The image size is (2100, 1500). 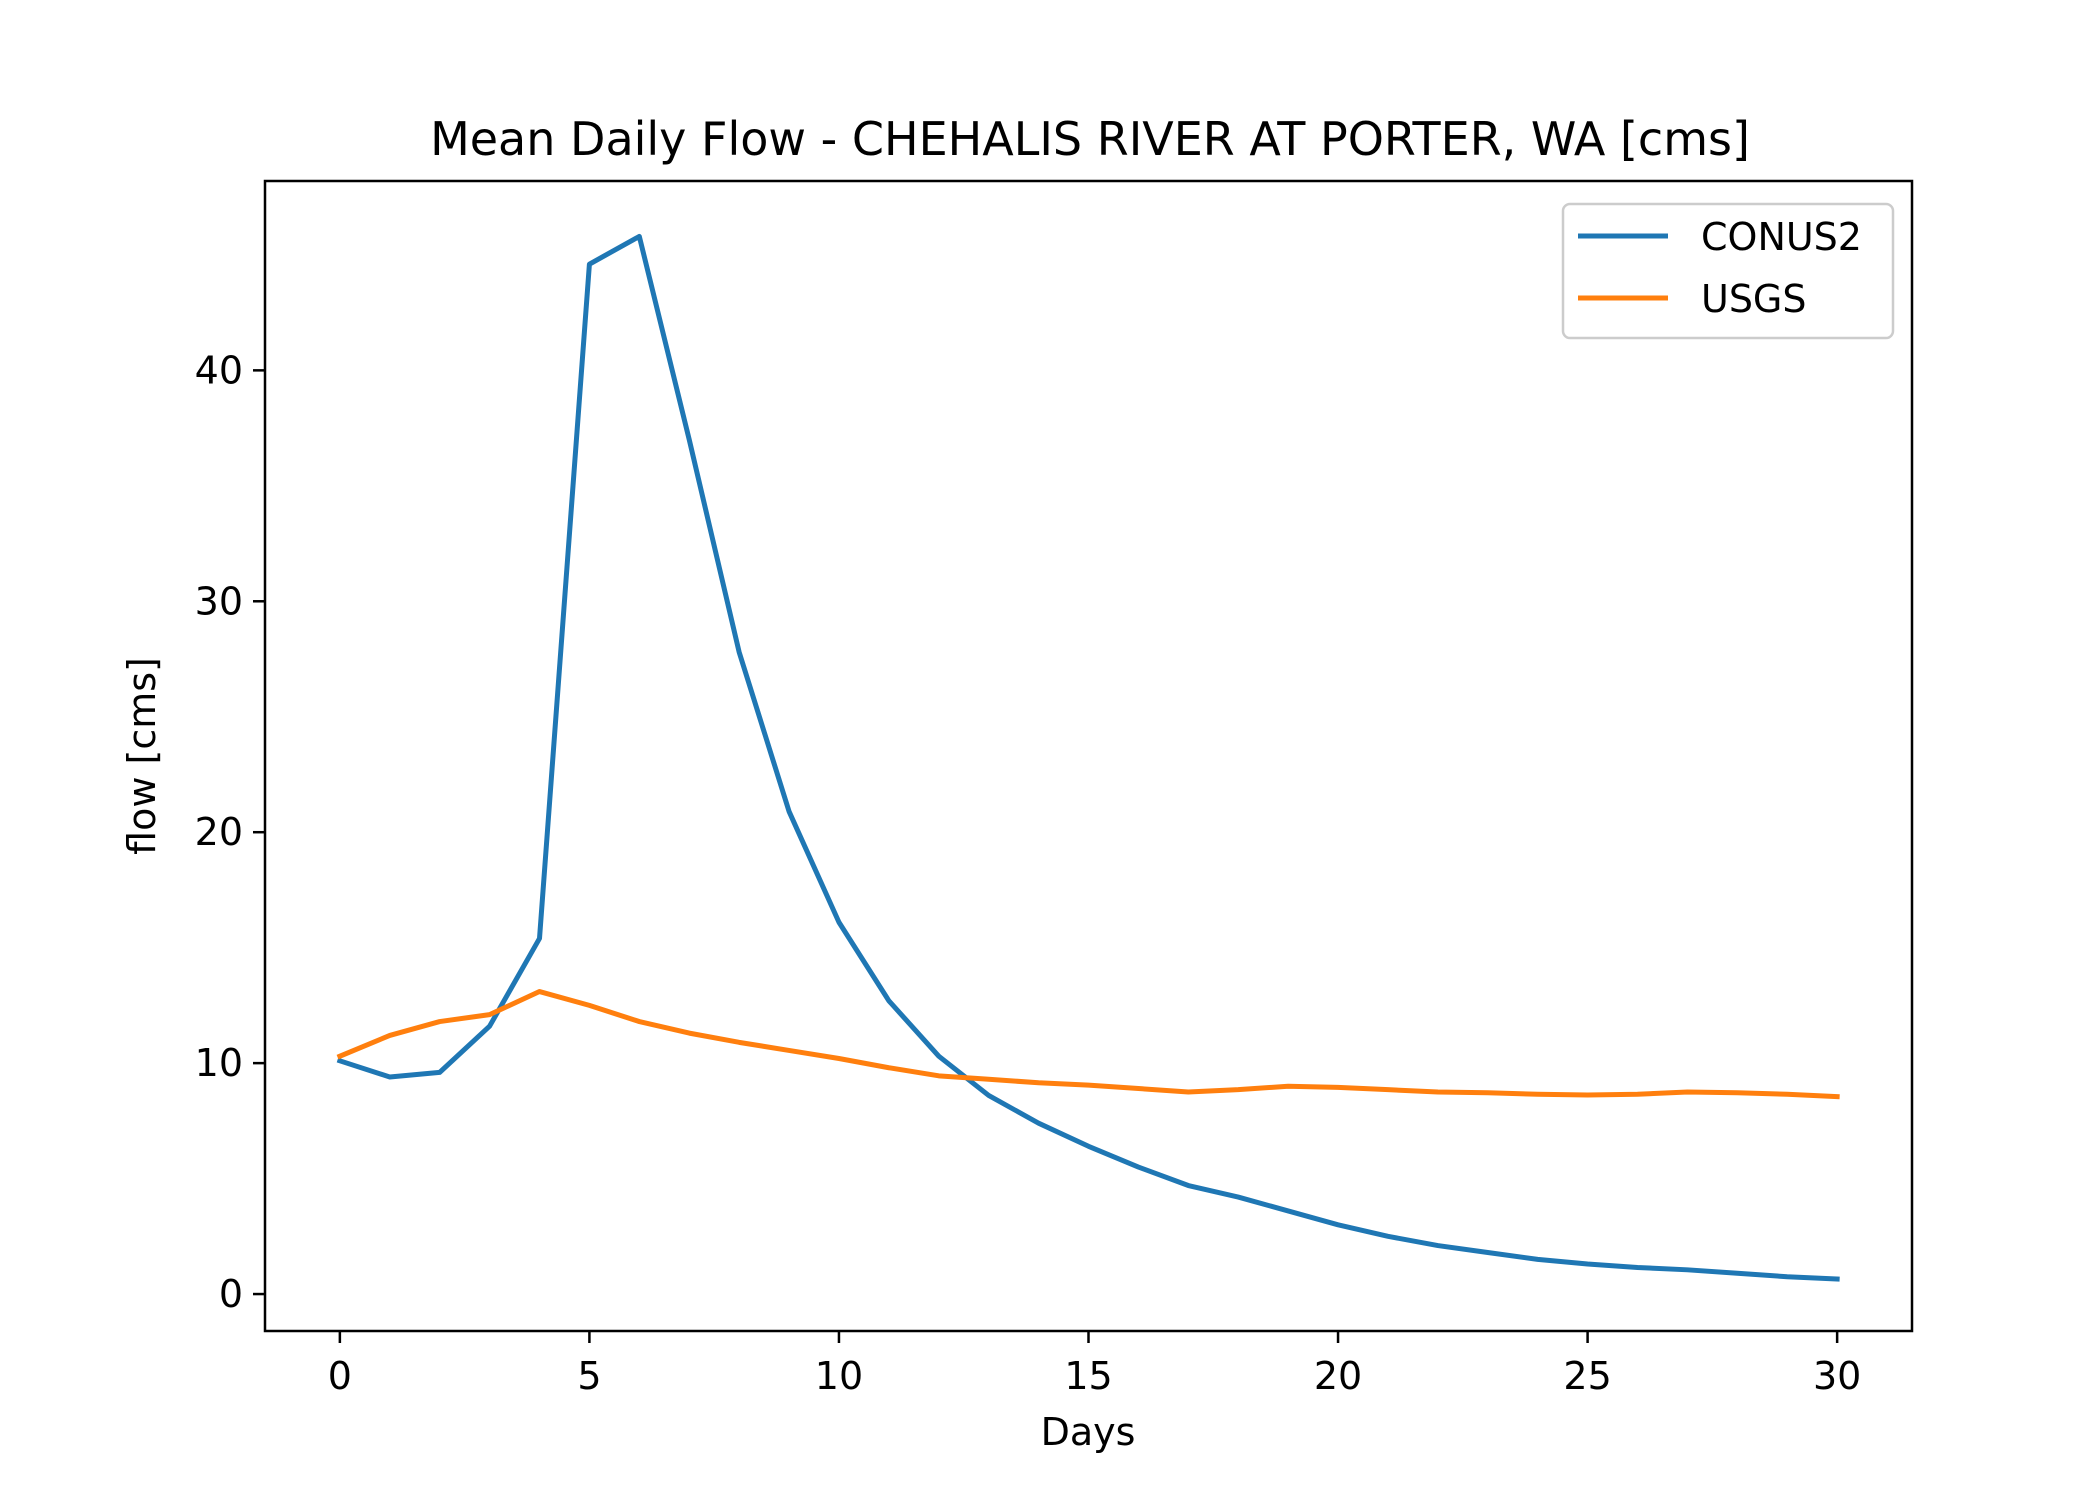 What do you see at coordinates (839, 1376) in the screenshot?
I see `x-tick-label: 10` at bounding box center [839, 1376].